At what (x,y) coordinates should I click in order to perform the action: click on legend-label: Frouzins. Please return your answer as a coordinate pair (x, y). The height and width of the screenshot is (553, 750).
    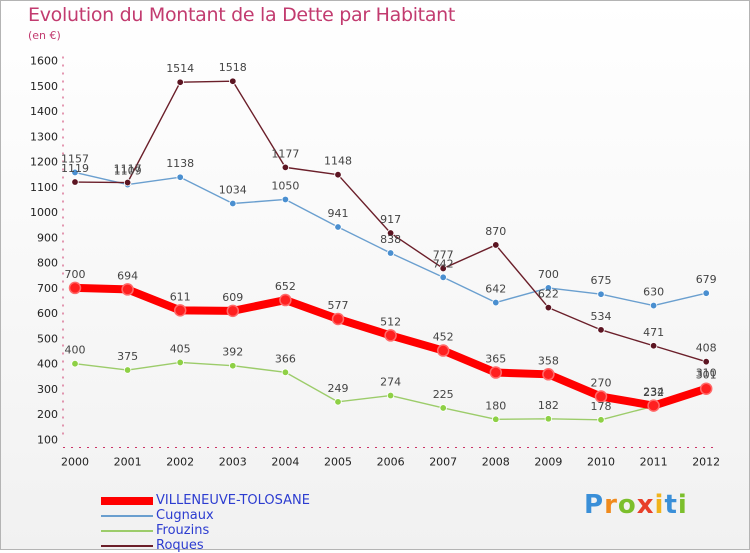
    Looking at the image, I should click on (183, 530).